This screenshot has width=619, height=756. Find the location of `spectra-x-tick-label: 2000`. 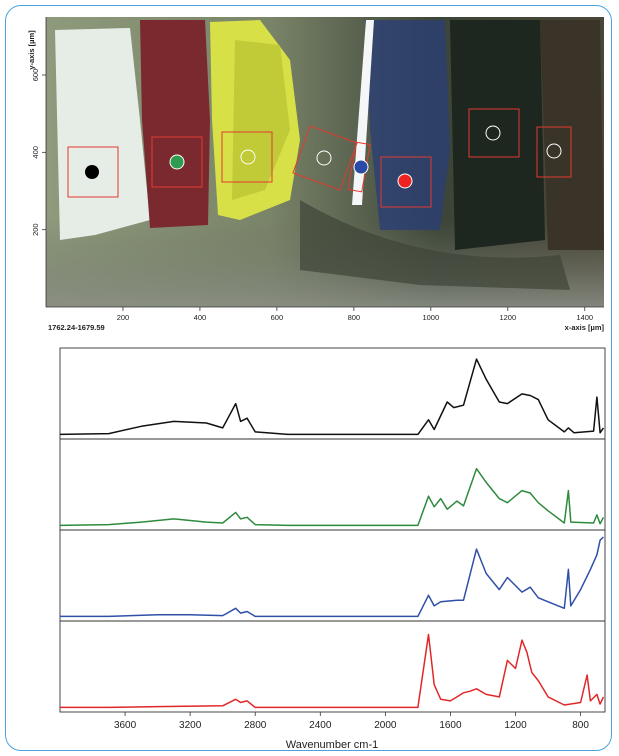

spectra-x-tick-label: 2000 is located at coordinates (385, 725).